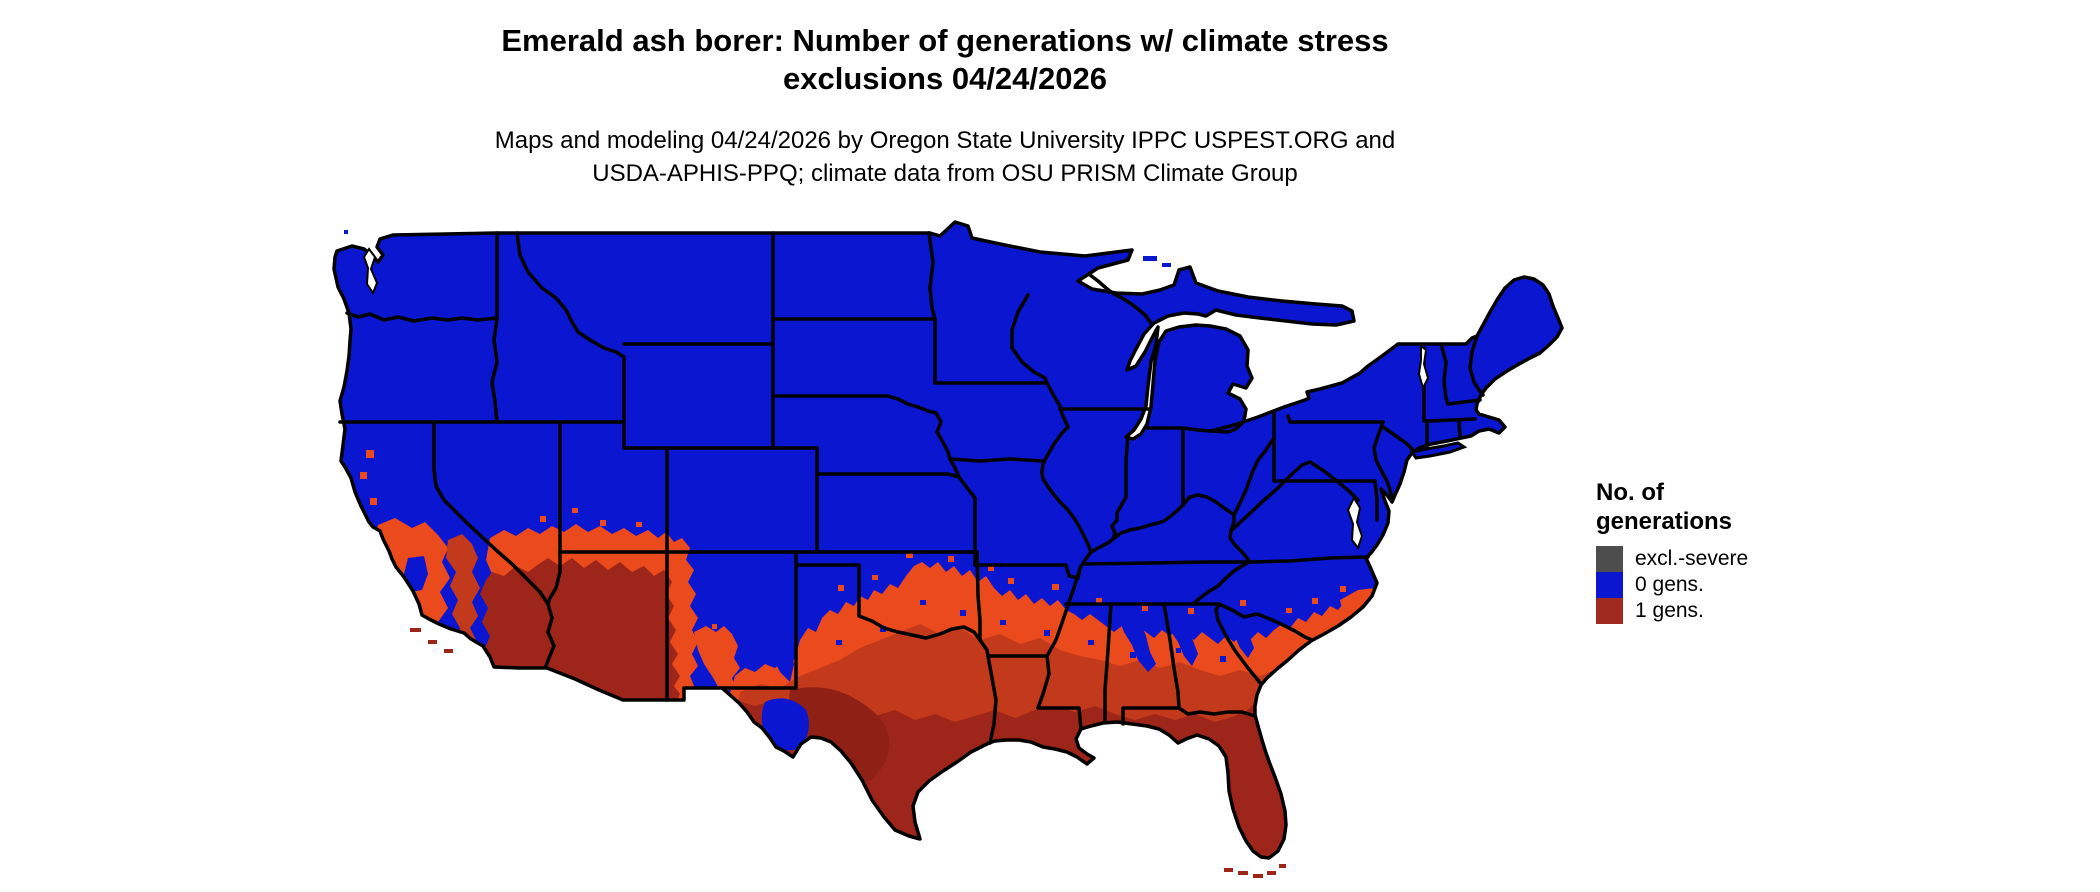 The image size is (2100, 892). What do you see at coordinates (346, 232) in the screenshot?
I see `wa-coast-islet` at bounding box center [346, 232].